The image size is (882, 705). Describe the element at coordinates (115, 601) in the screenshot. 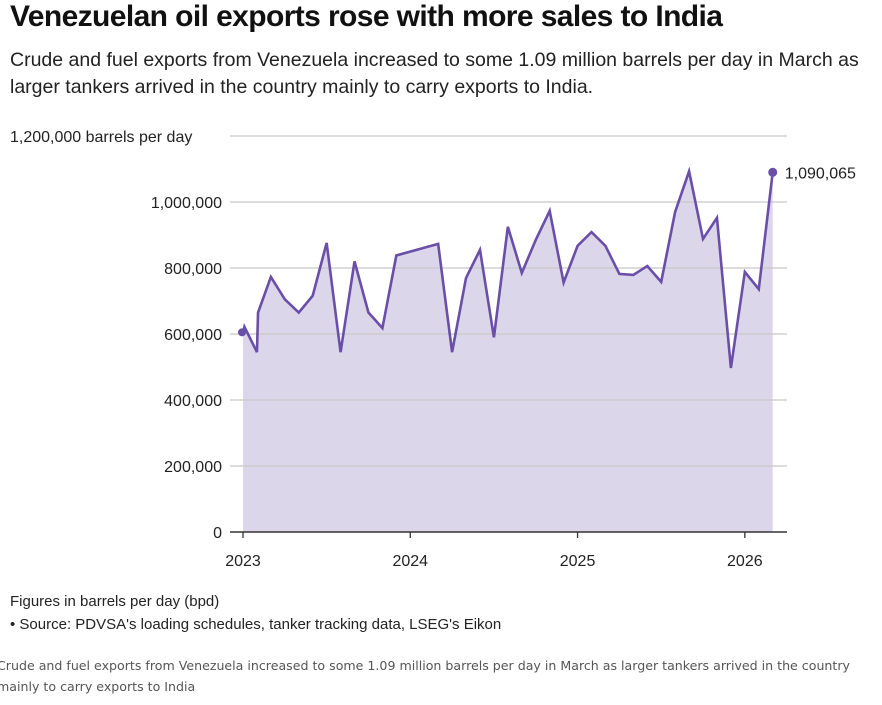

I see `units-note: Figures in barrels per day (bpd)` at that location.